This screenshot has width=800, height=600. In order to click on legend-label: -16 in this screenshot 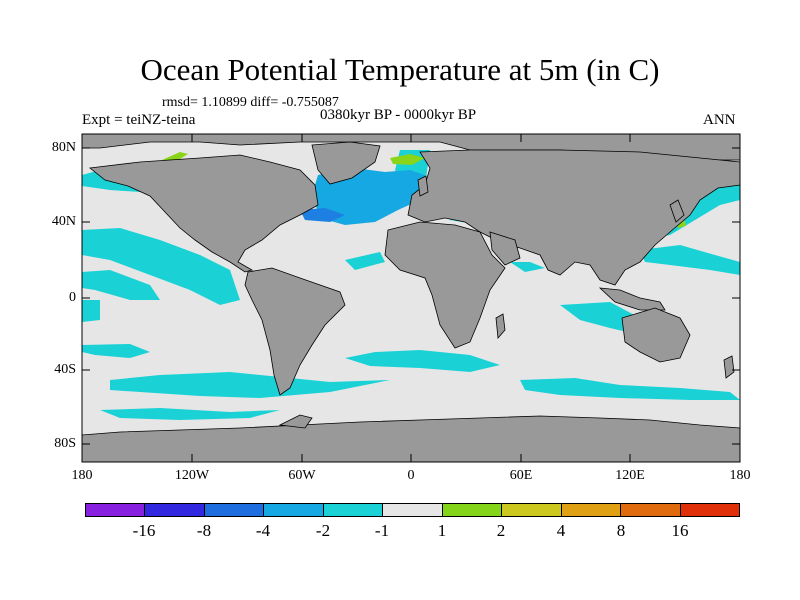, I will do `click(144, 530)`.